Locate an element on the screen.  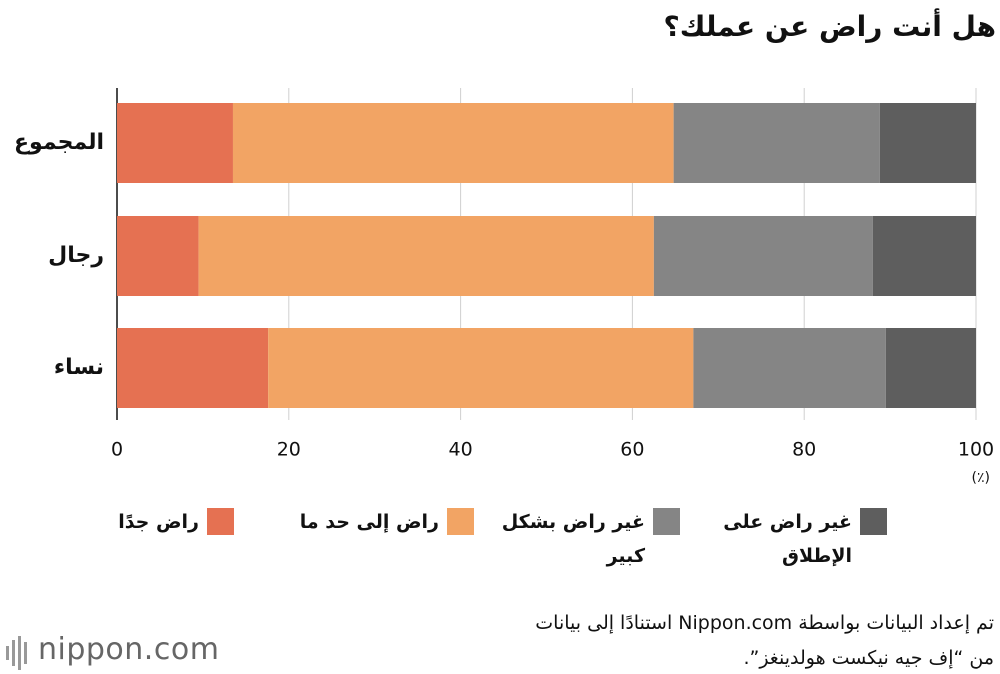
unit-label: (٪) is located at coordinates (981, 478).